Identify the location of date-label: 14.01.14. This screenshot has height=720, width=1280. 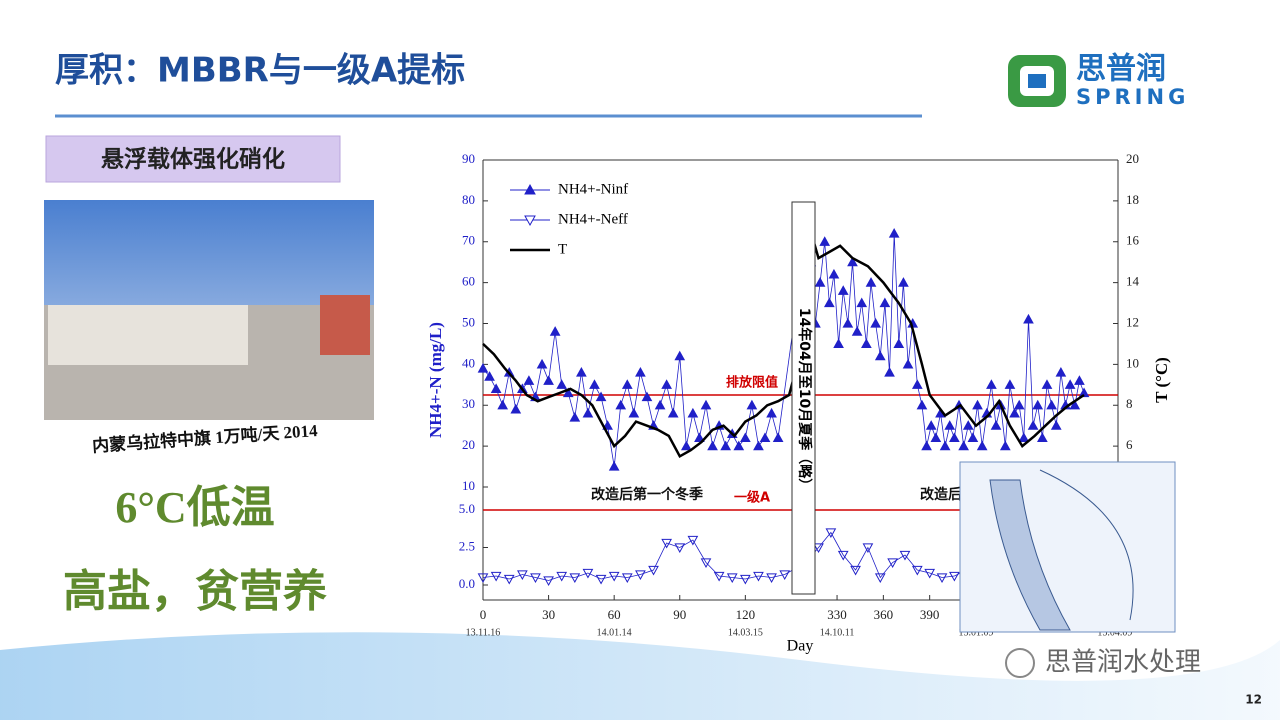
(614, 632).